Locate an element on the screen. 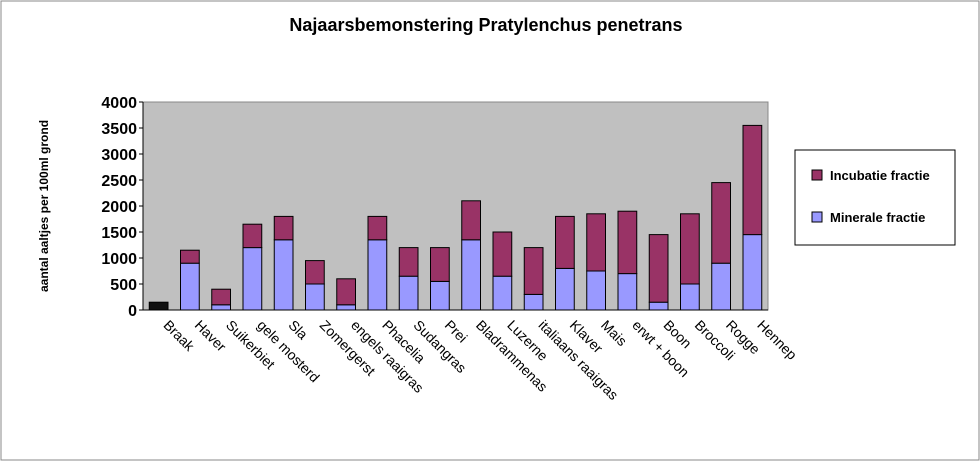  y-tick-label: 2000 is located at coordinates (119, 207).